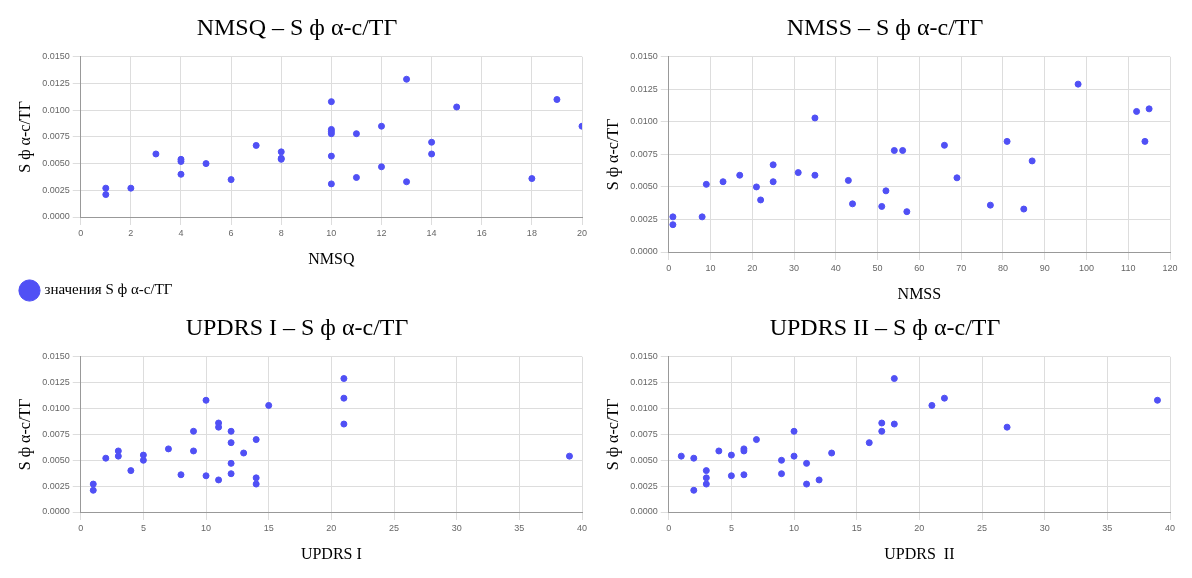 The width and height of the screenshot is (1192, 578). I want to click on x-tick-label: 120, so click(1170, 267).